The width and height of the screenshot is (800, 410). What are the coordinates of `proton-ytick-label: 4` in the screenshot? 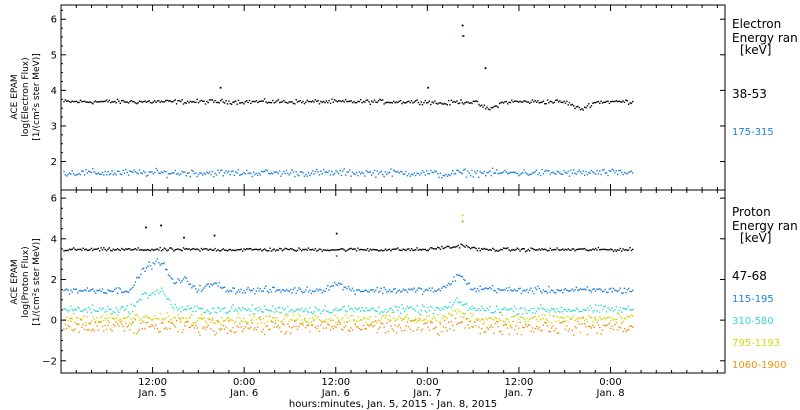 It's located at (54, 239).